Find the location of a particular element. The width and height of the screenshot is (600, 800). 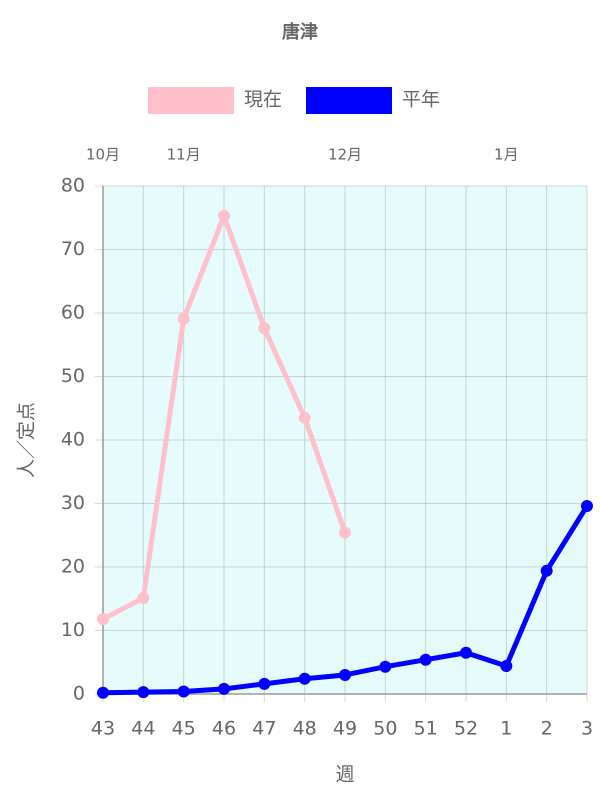

top-tick-label: 12月 is located at coordinates (345, 155).